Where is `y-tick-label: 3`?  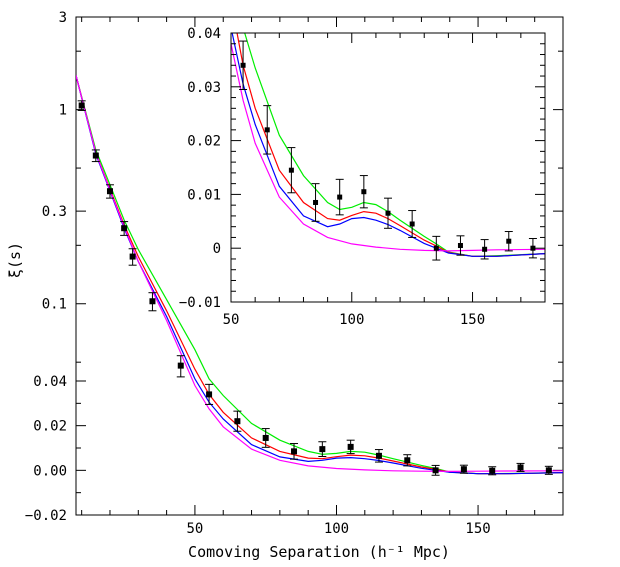
y-tick-label: 3 is located at coordinates (63, 18).